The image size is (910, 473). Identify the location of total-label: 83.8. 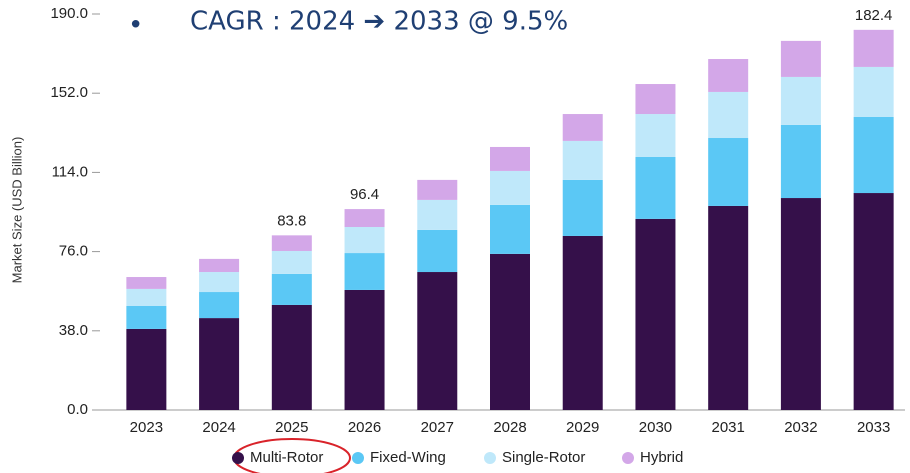
(291, 220).